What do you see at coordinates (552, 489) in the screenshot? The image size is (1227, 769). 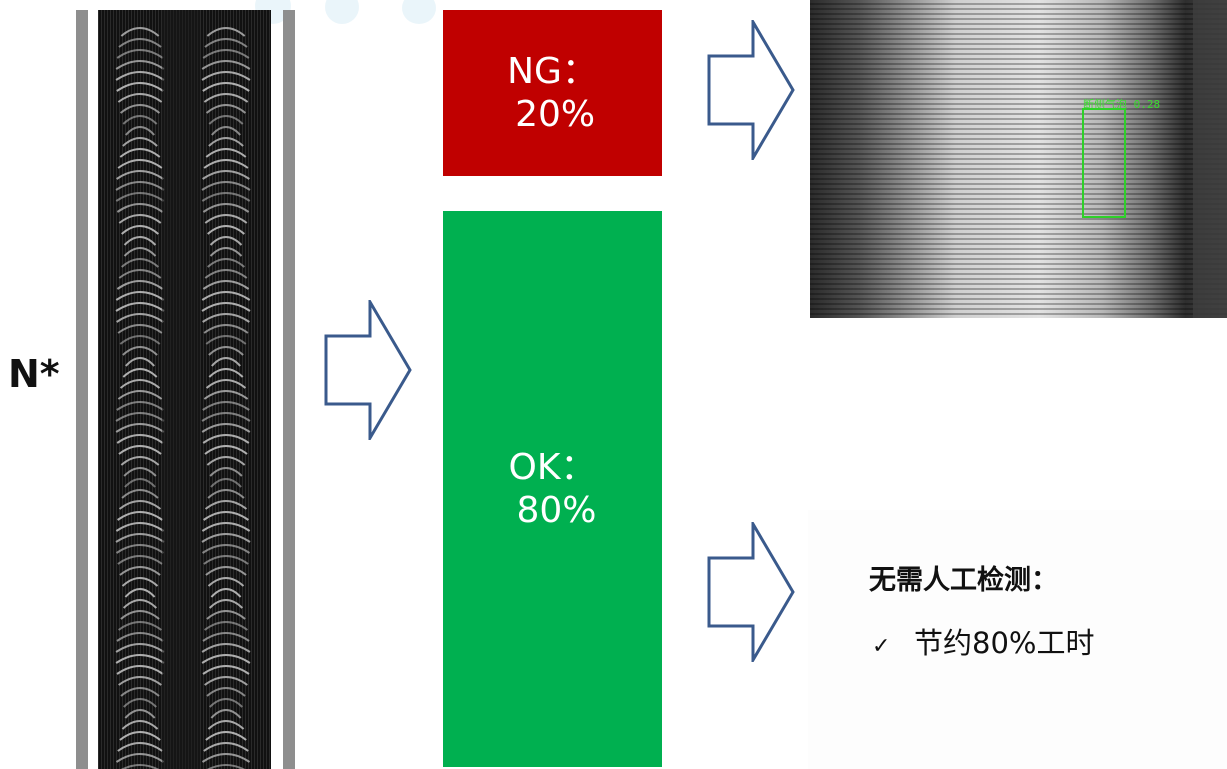 I see `ok-block: OK： 80%` at bounding box center [552, 489].